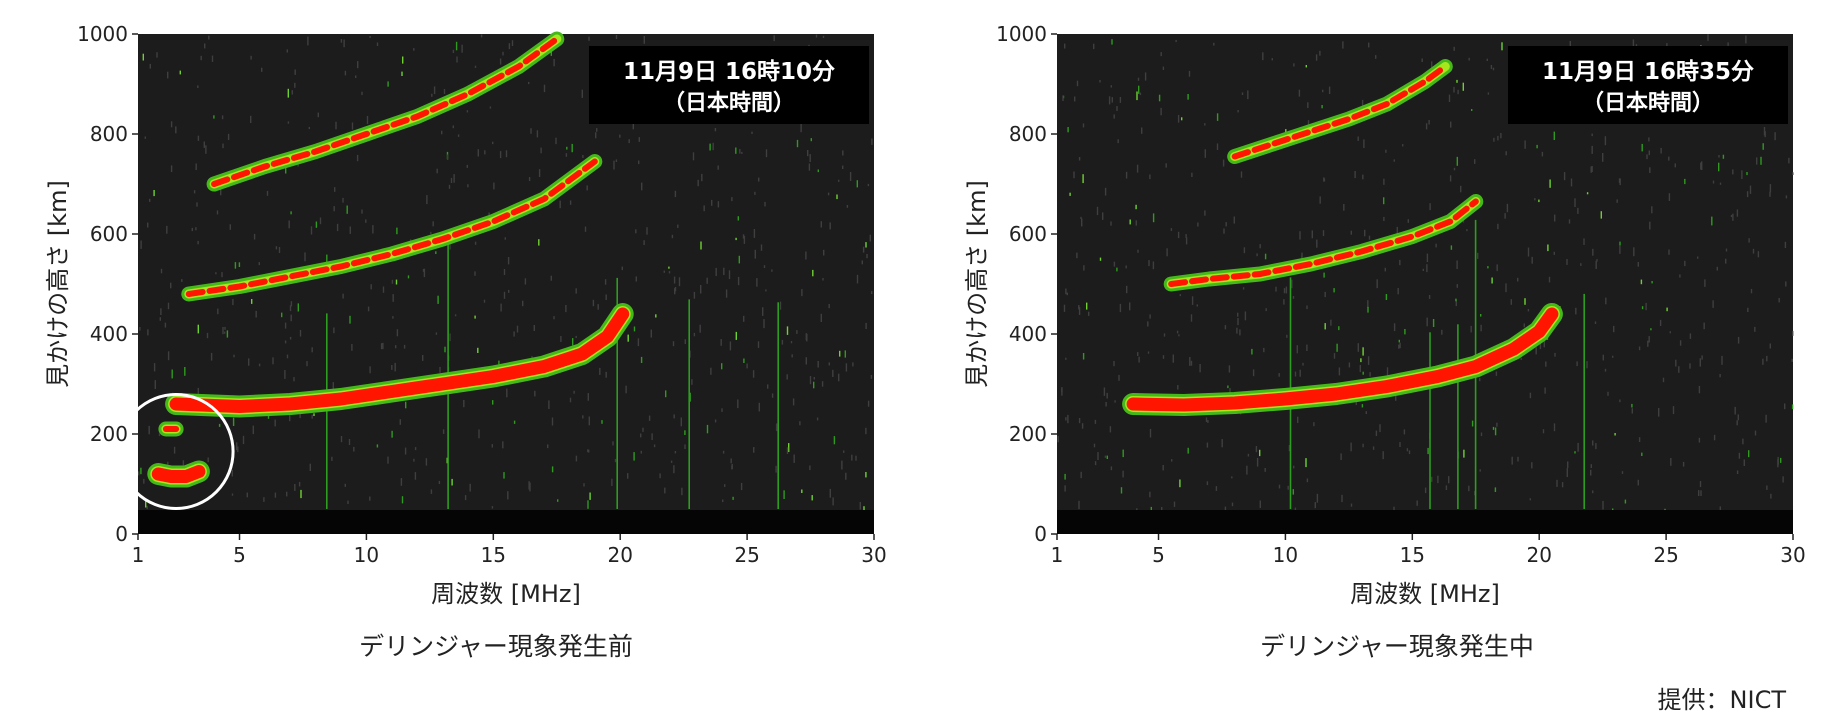 This screenshot has height=720, width=1824. I want to click on x-tick-label: 10, so click(366, 555).